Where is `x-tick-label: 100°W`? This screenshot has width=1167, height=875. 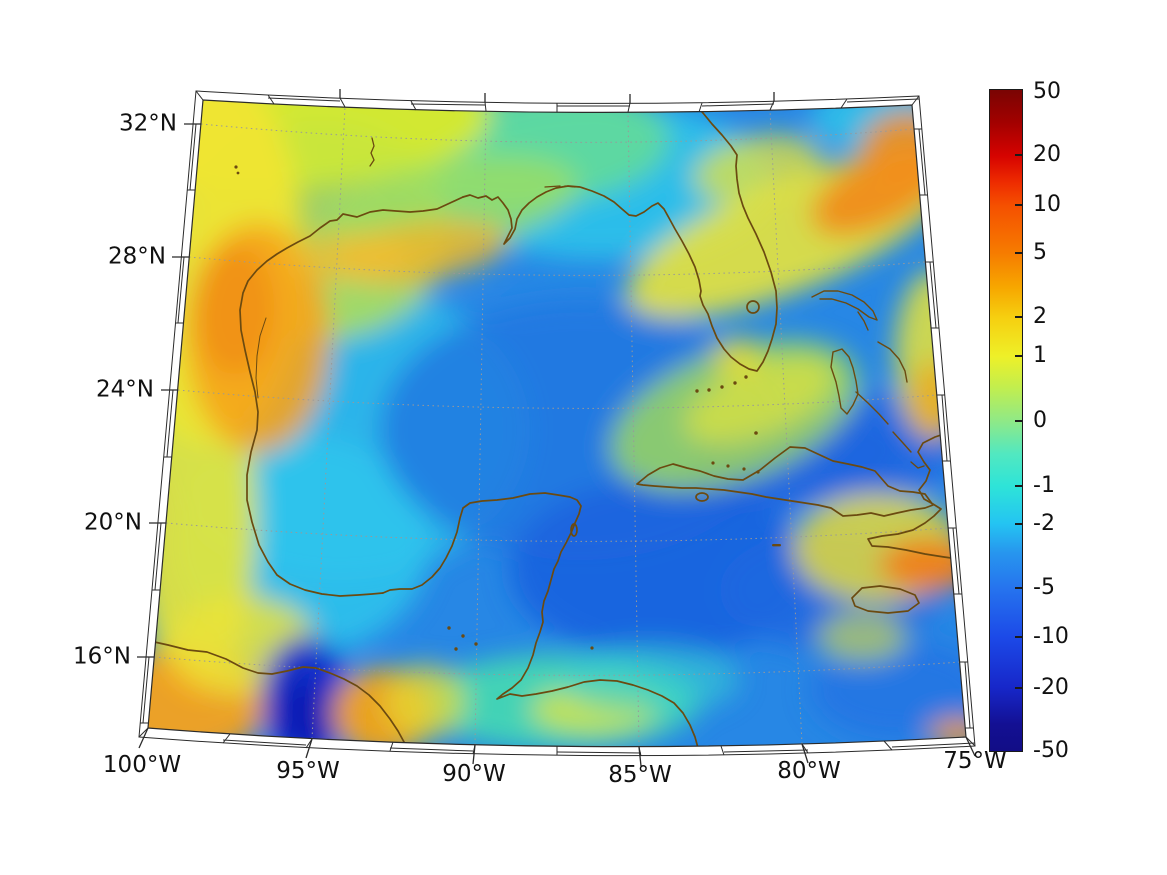 x-tick-label: 100°W is located at coordinates (142, 765).